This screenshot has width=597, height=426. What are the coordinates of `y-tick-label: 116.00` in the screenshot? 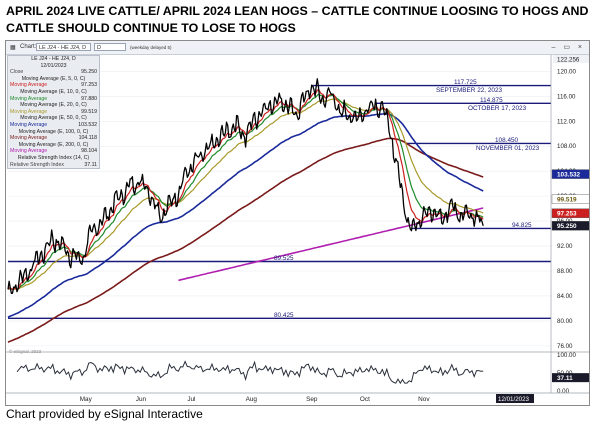 It's located at (566, 96).